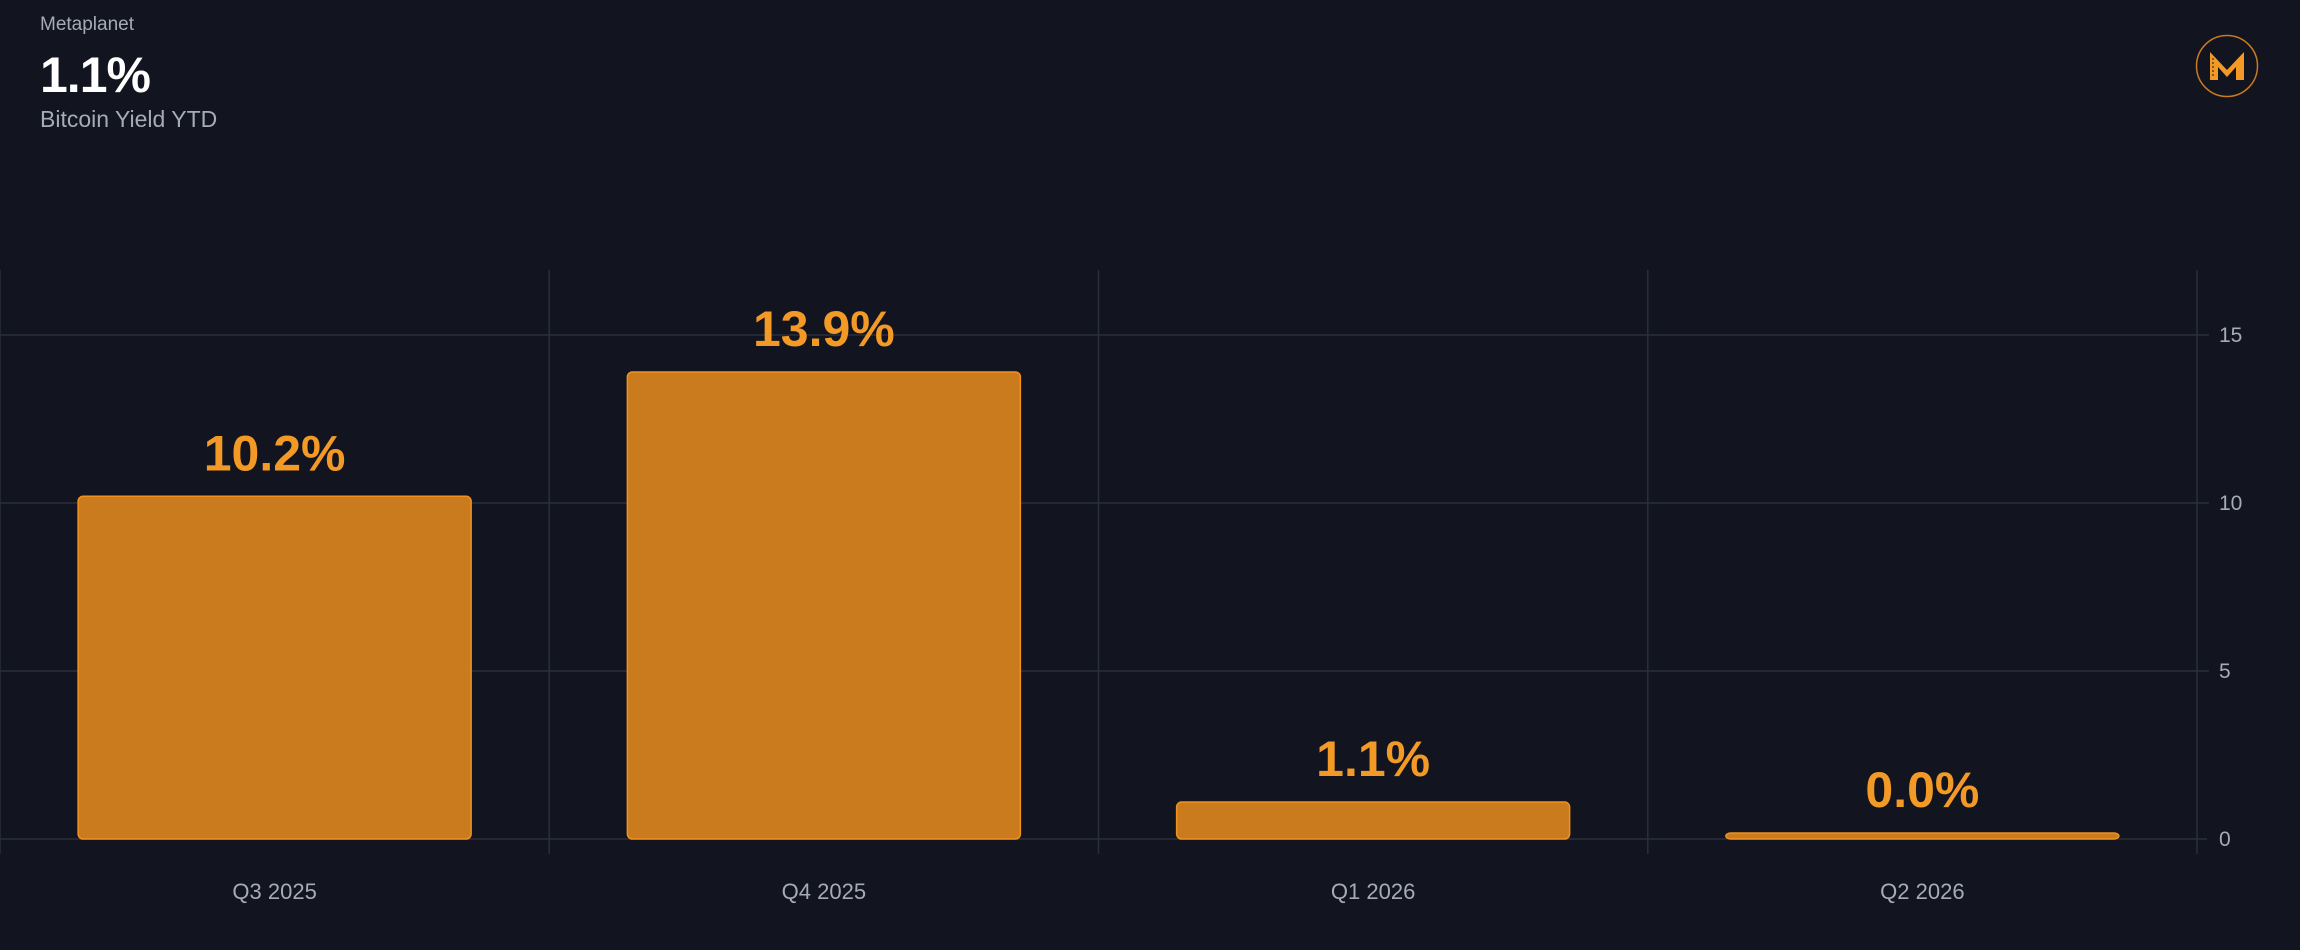 This screenshot has height=950, width=2300. Describe the element at coordinates (95, 75) in the screenshot. I see `headline-value: 1.1%` at that location.